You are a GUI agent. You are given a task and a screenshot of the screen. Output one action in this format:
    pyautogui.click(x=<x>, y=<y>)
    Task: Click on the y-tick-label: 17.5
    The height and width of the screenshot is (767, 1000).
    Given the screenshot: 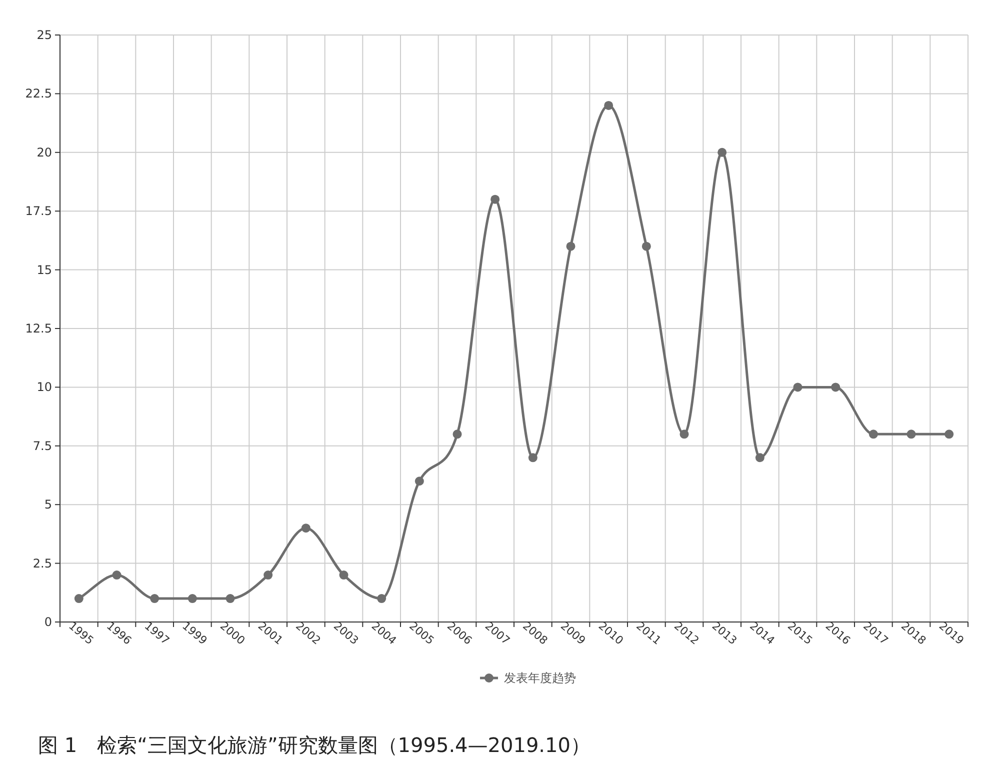 What is the action you would take?
    pyautogui.click(x=38, y=211)
    